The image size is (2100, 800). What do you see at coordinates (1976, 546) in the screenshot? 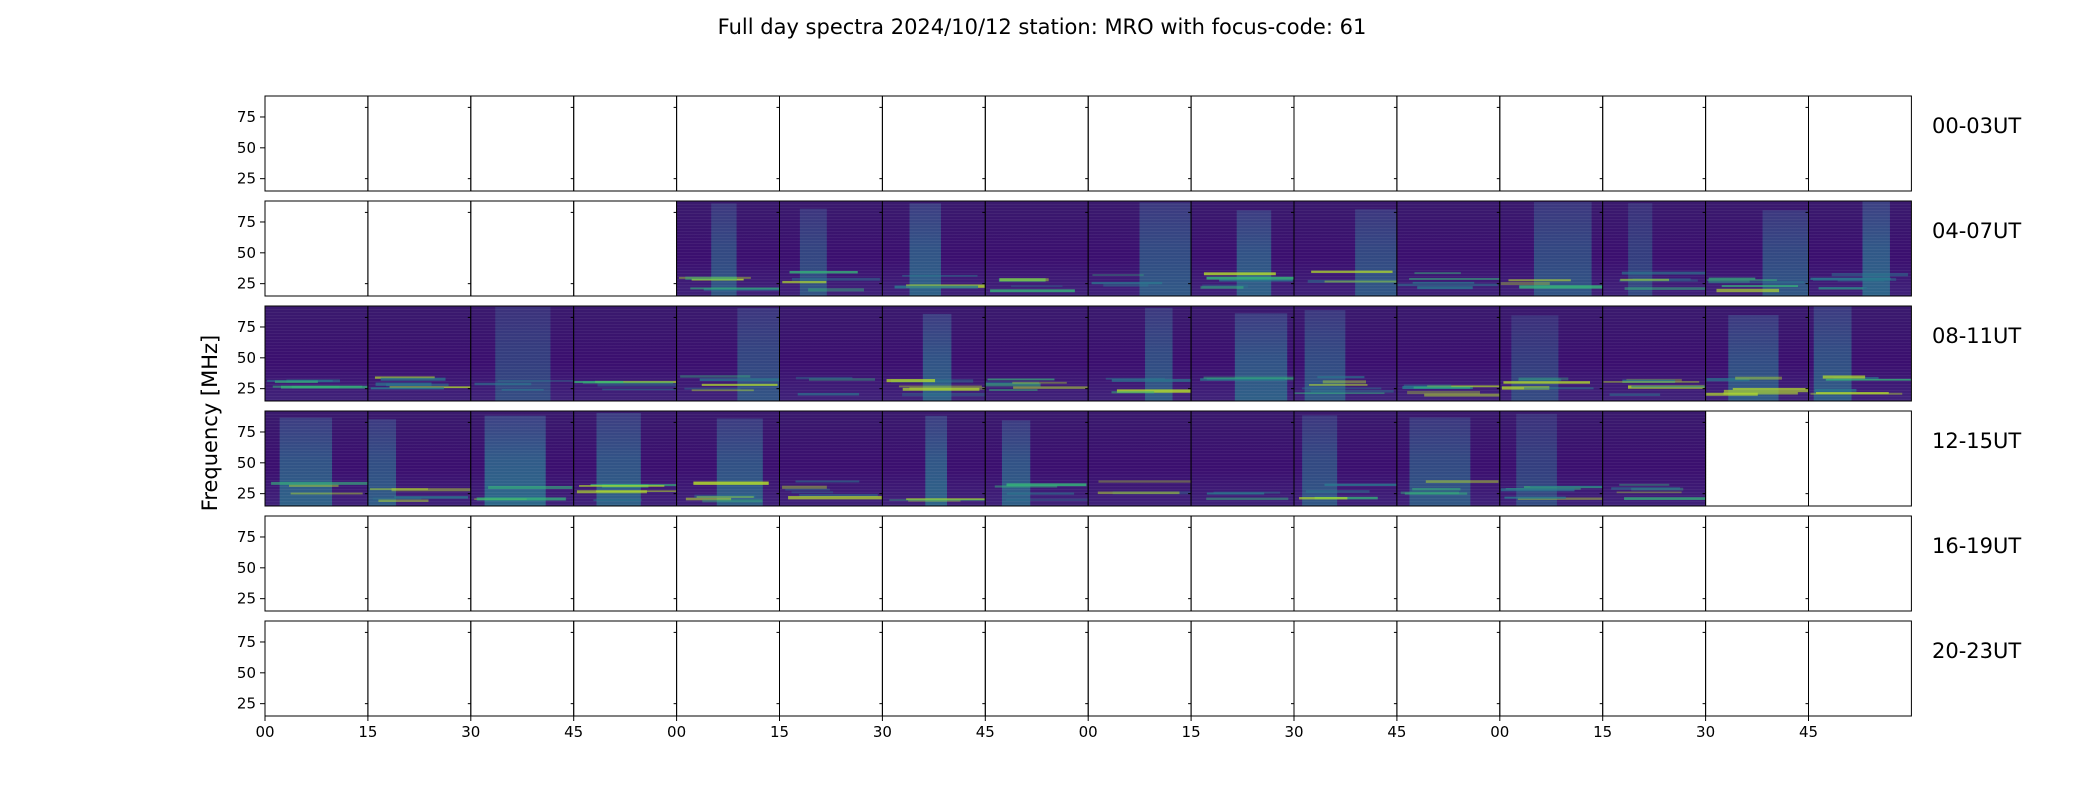
I see `row-time-label: 16-19UT` at bounding box center [1976, 546].